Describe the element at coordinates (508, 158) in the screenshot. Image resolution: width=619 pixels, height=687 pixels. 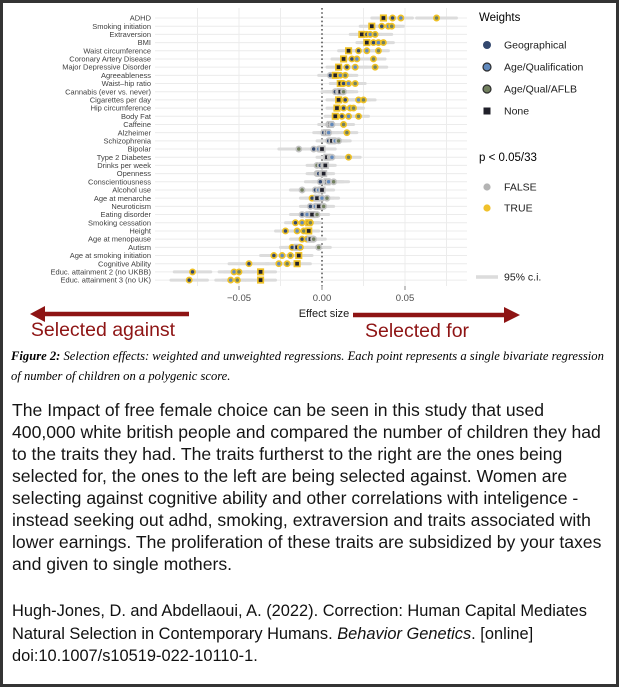
I see `svg-text: p < 0.05/33` at that location.